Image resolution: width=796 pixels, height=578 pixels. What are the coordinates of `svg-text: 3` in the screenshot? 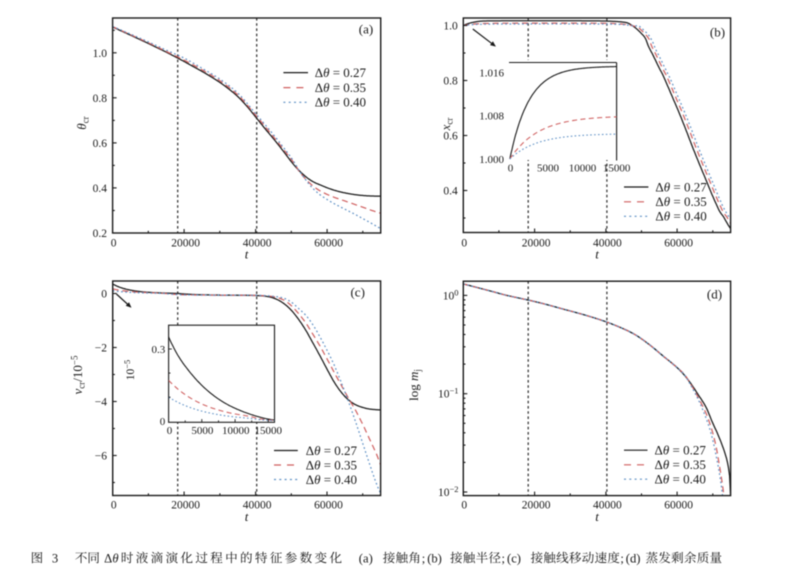 It's located at (55, 558).